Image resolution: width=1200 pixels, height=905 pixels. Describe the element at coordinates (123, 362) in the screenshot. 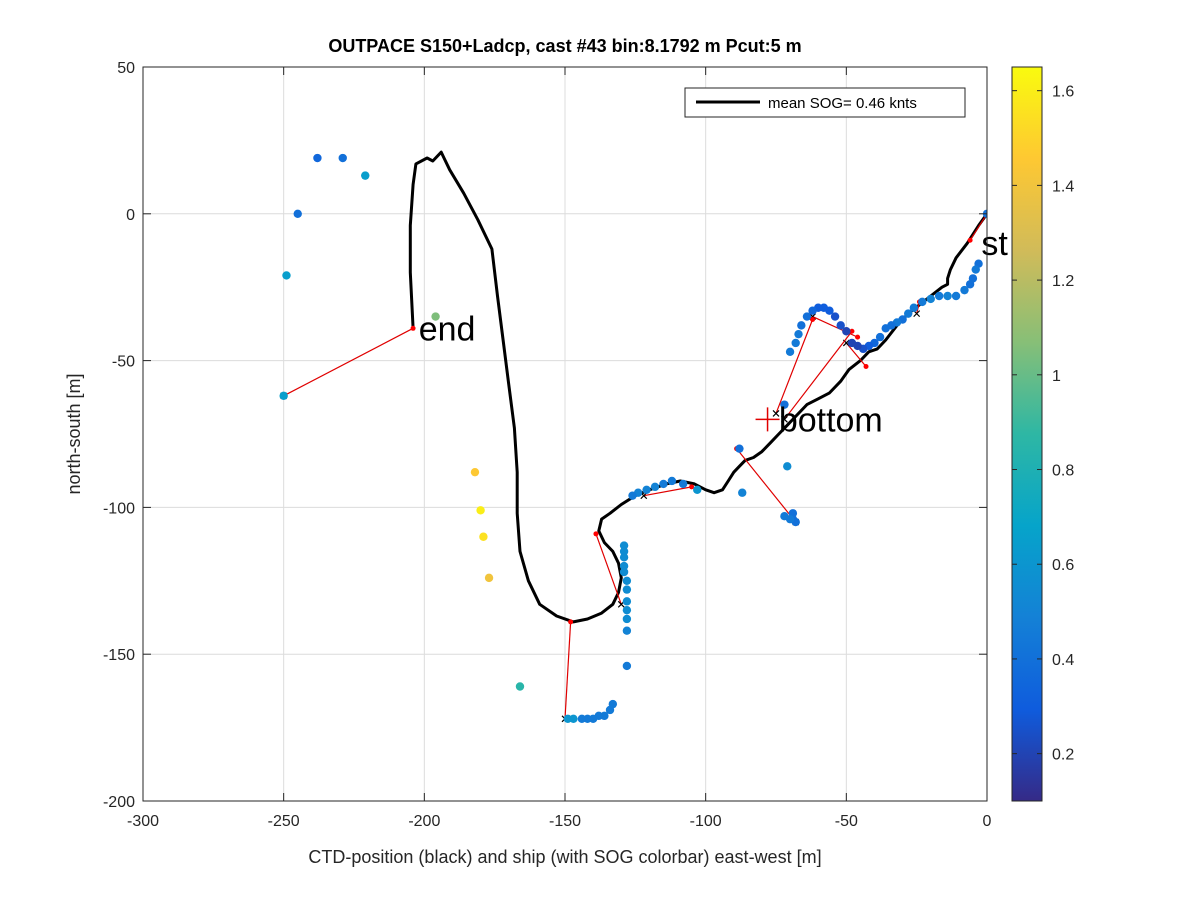

I see `y-tick-label: -50` at that location.